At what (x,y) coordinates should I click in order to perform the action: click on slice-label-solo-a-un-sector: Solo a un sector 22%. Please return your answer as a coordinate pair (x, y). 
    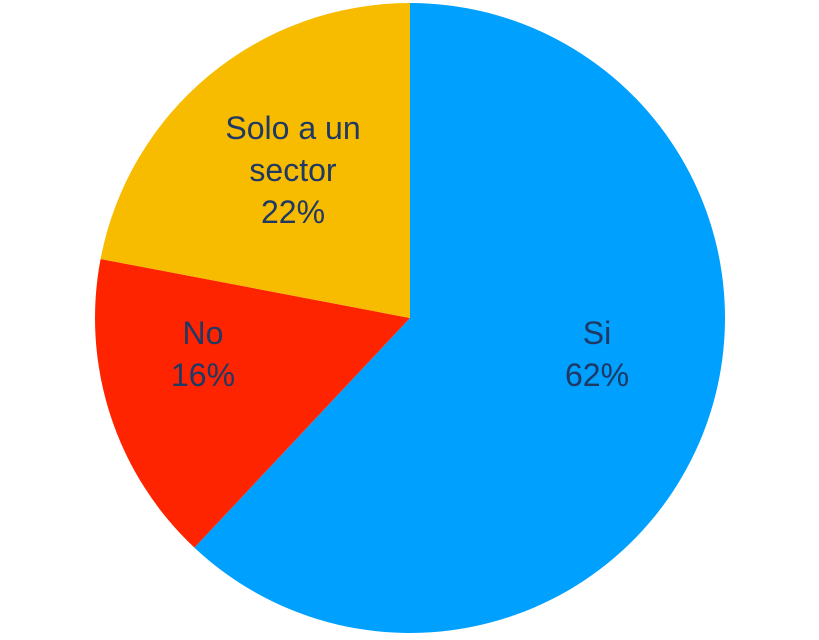
    Looking at the image, I should click on (293, 170).